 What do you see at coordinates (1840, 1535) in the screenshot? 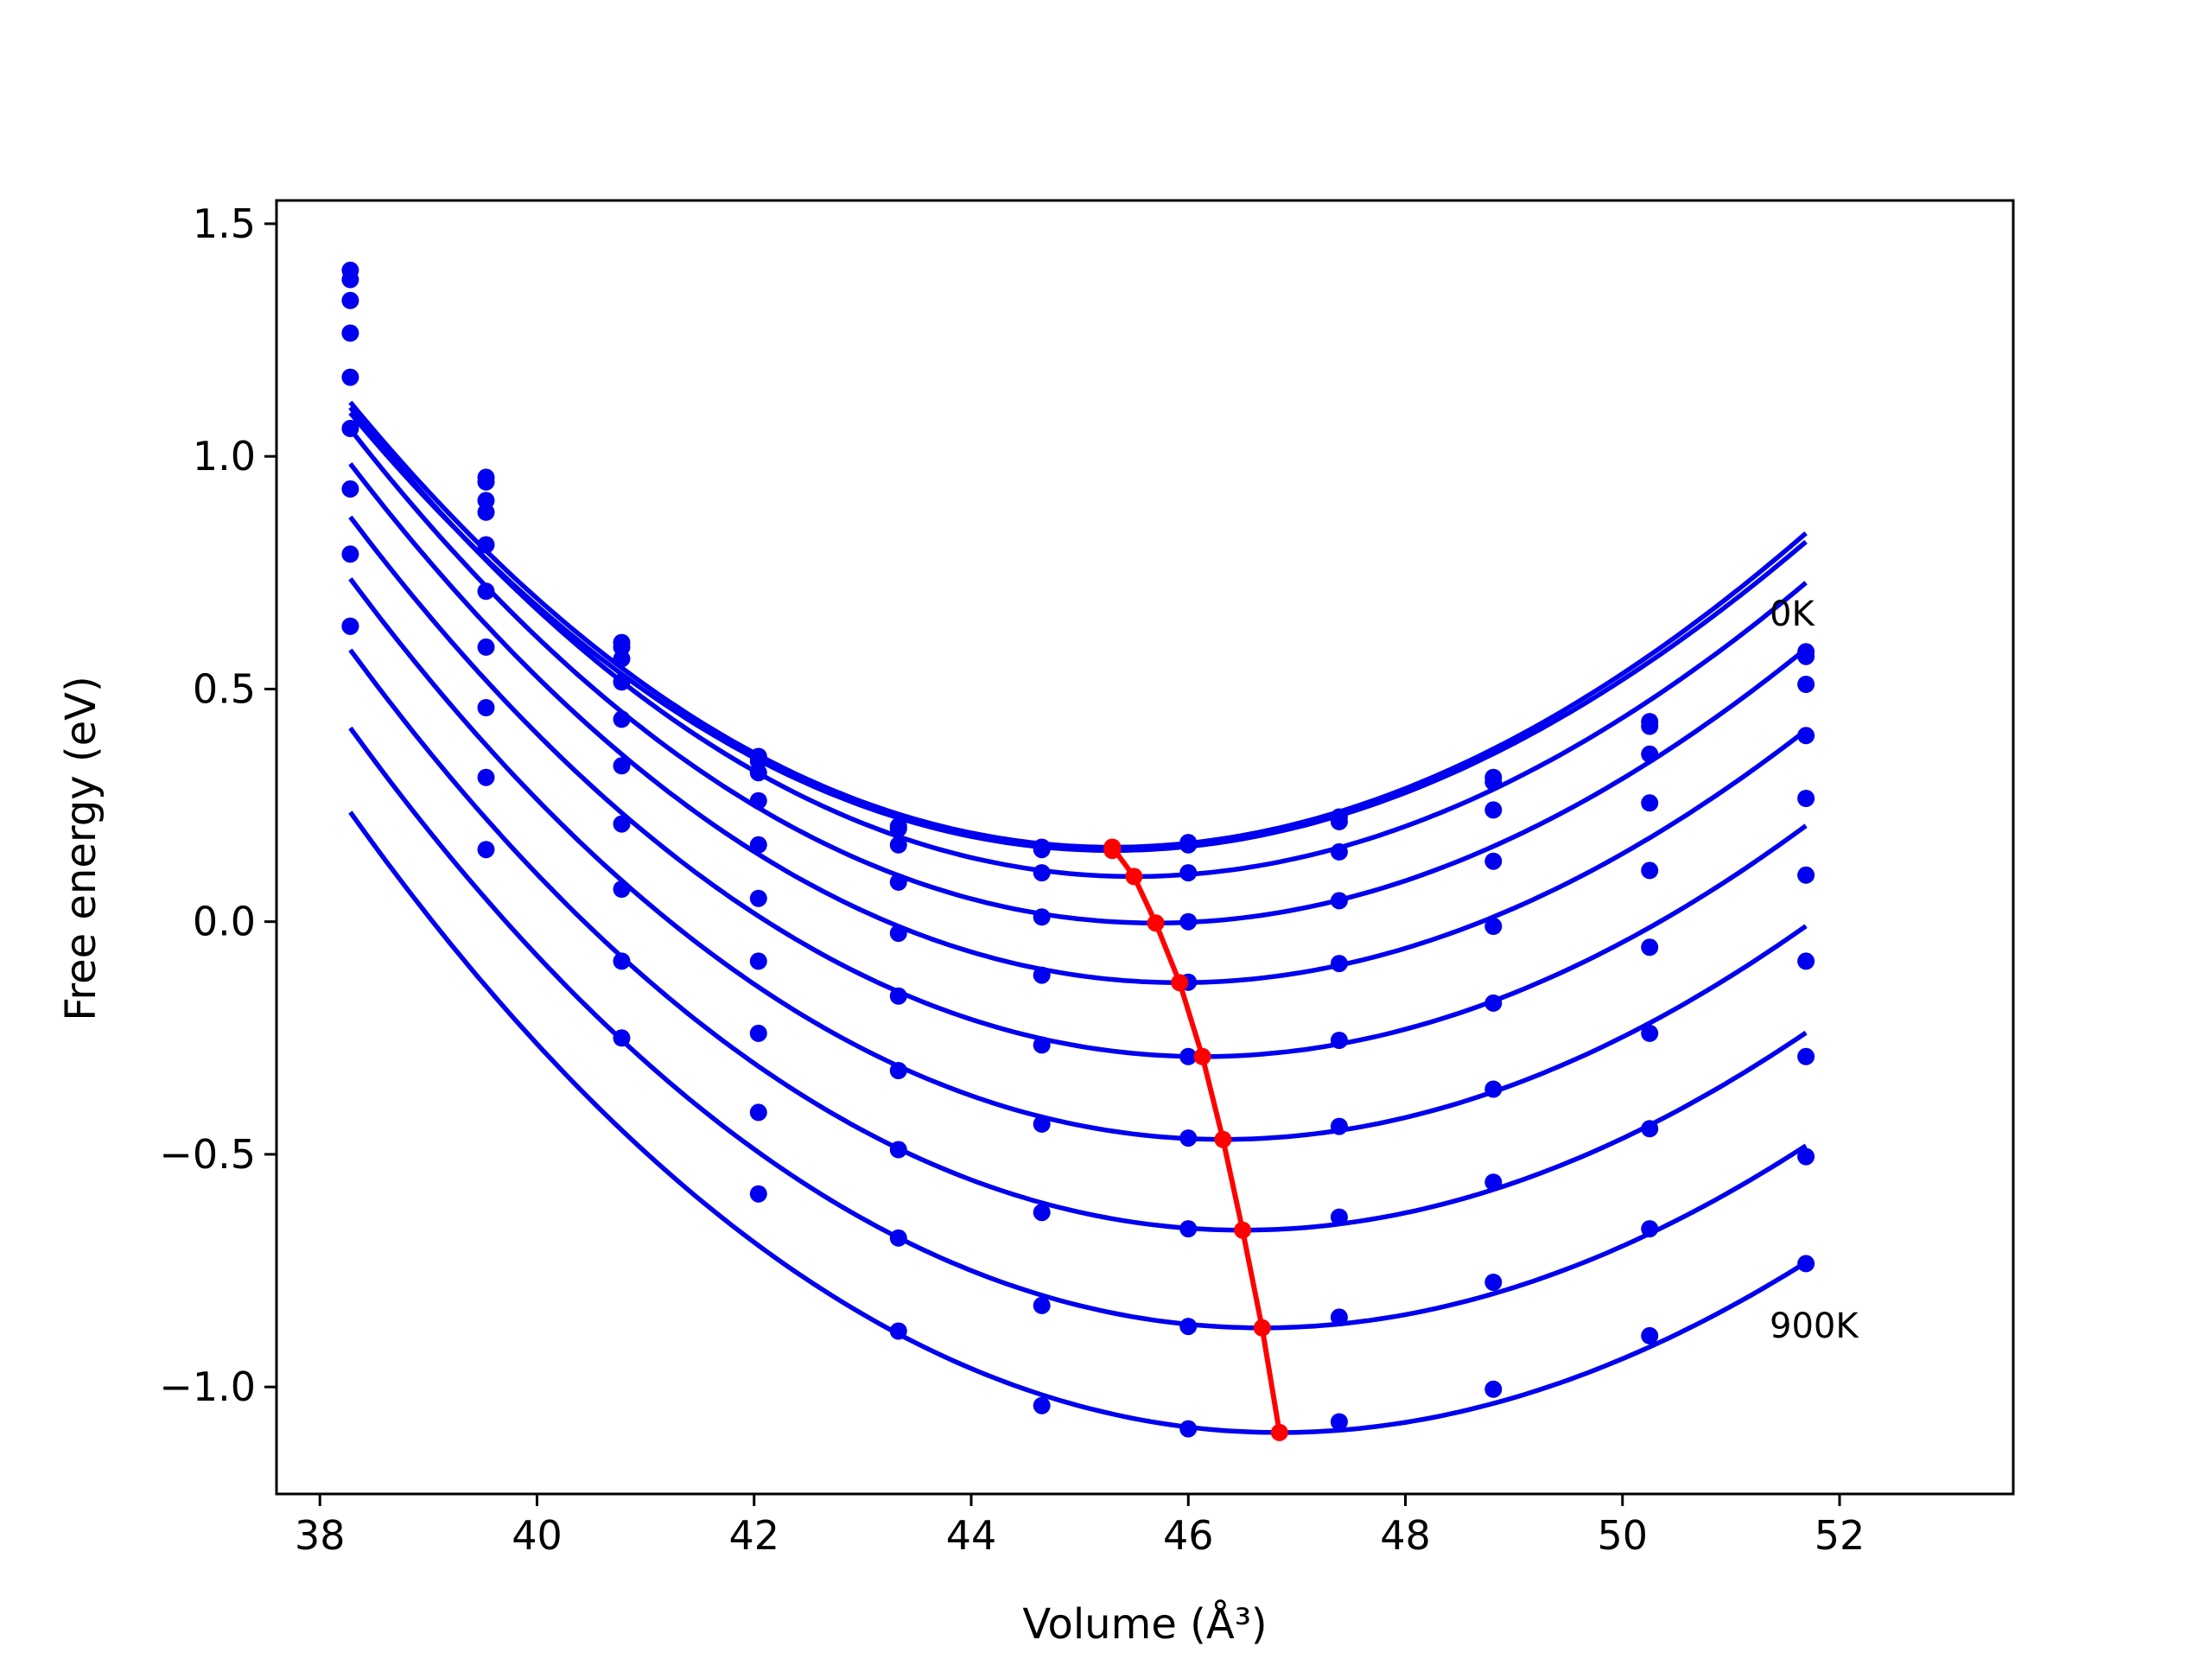
I see `x-tick-label: 52` at bounding box center [1840, 1535].